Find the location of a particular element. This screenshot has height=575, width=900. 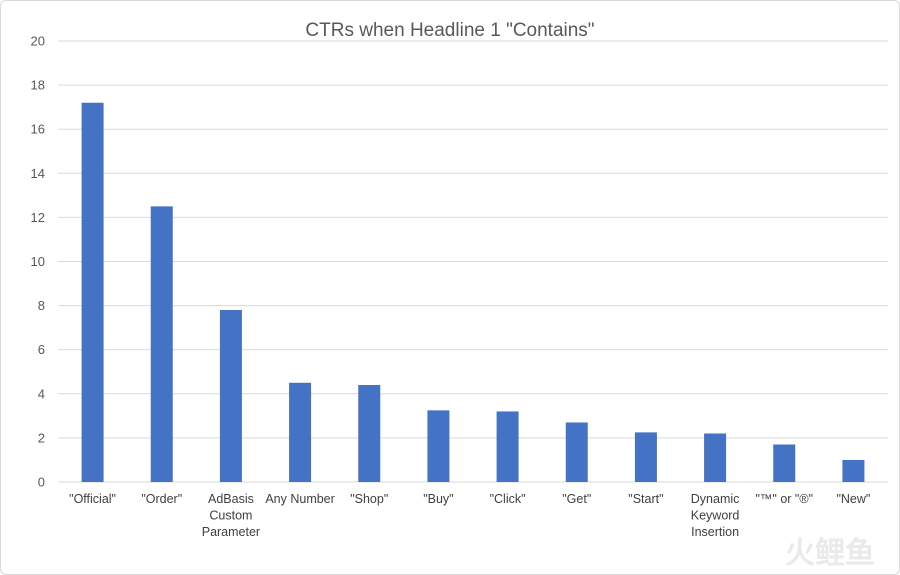

x-tick-label-line: Keyword is located at coordinates (715, 516).